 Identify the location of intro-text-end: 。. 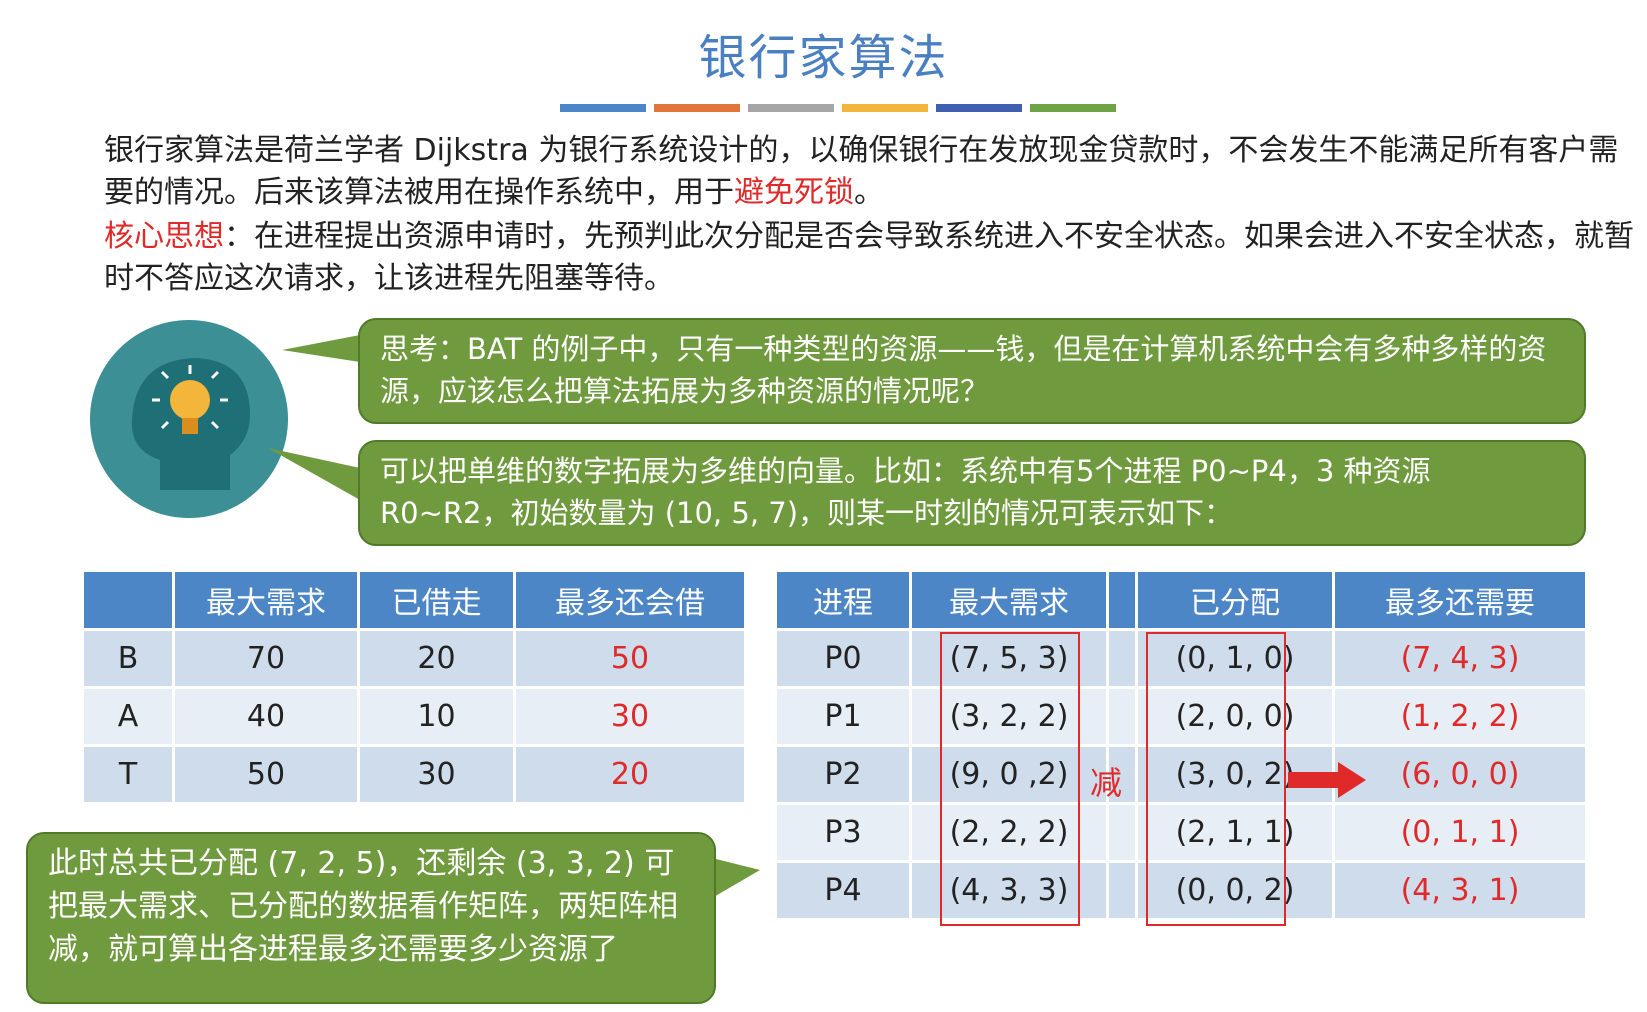
(869, 192).